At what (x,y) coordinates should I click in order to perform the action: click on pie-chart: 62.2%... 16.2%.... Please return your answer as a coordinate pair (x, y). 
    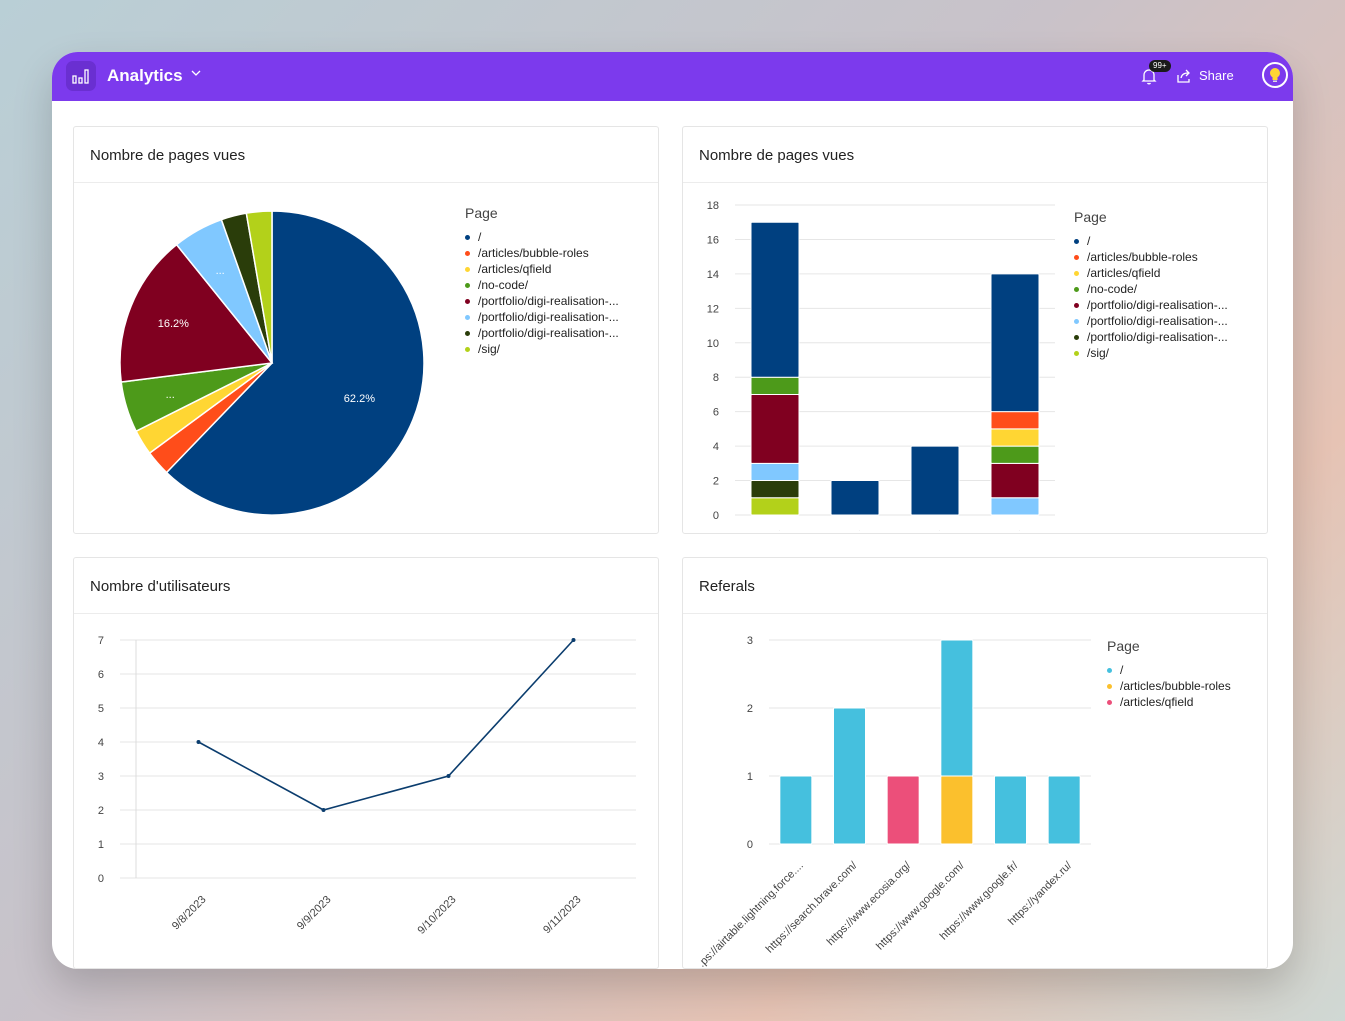
    Looking at the image, I should click on (272, 363).